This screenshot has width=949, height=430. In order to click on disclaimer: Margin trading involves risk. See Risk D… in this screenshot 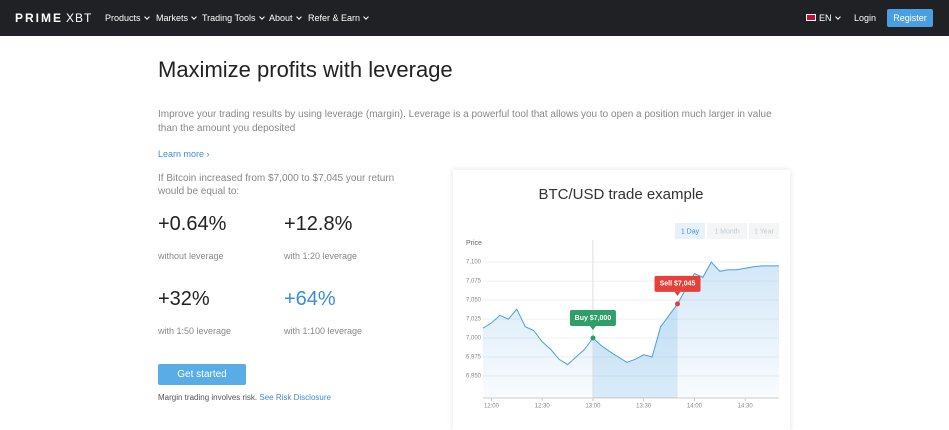, I will do `click(244, 397)`.